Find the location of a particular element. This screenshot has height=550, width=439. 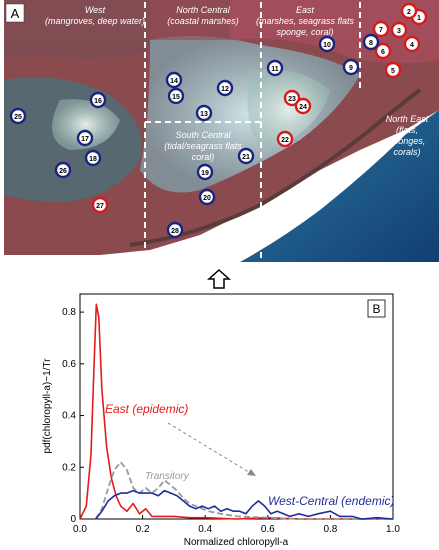

station-marker-13: 13 is located at coordinates (204, 113).